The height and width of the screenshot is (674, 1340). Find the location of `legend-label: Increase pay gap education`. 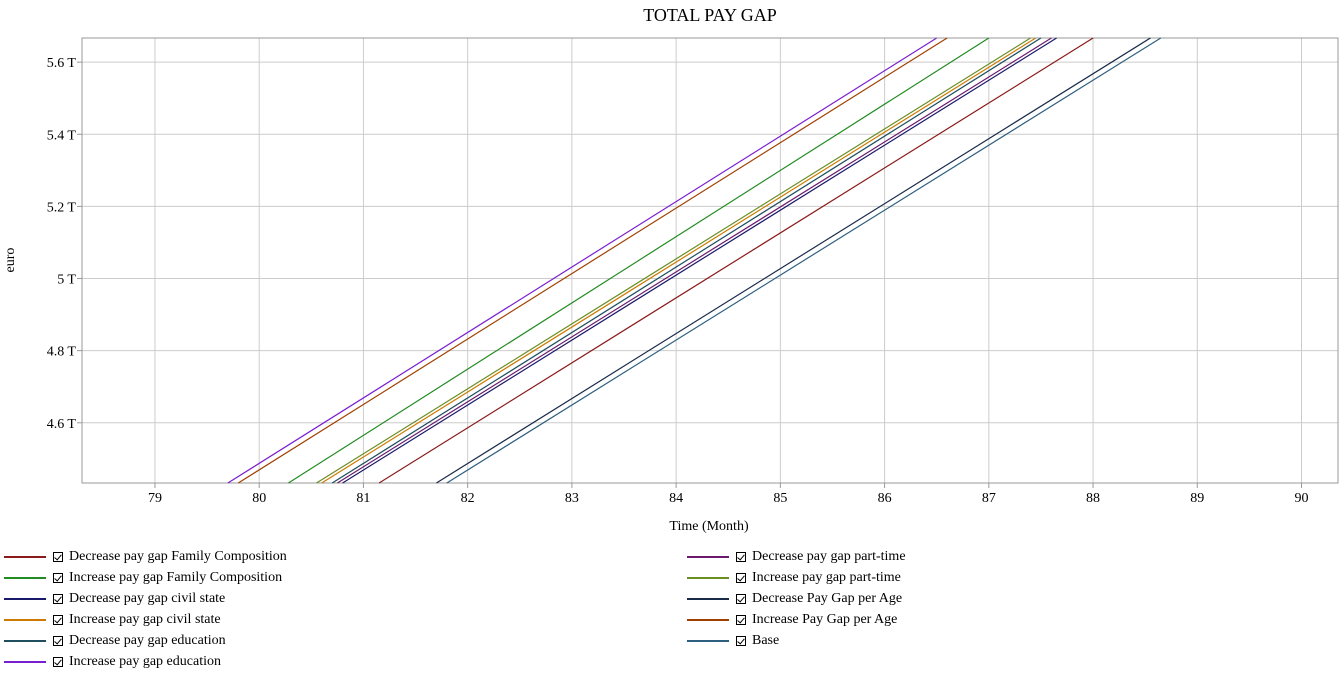

legend-label: Increase pay gap education is located at coordinates (145, 661).